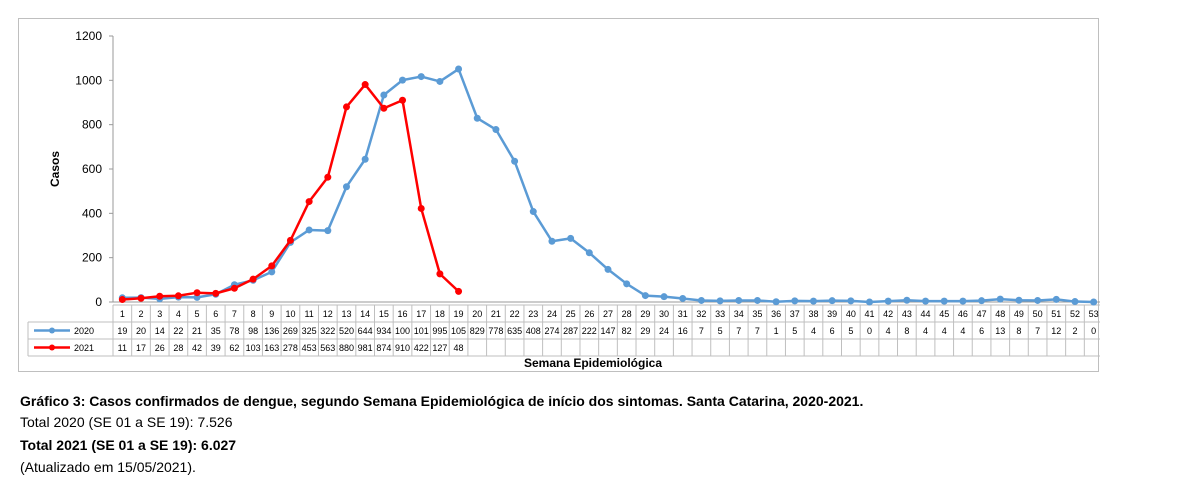 The height and width of the screenshot is (487, 1181). I want to click on x-tick-label-16: 16, so click(403, 314).